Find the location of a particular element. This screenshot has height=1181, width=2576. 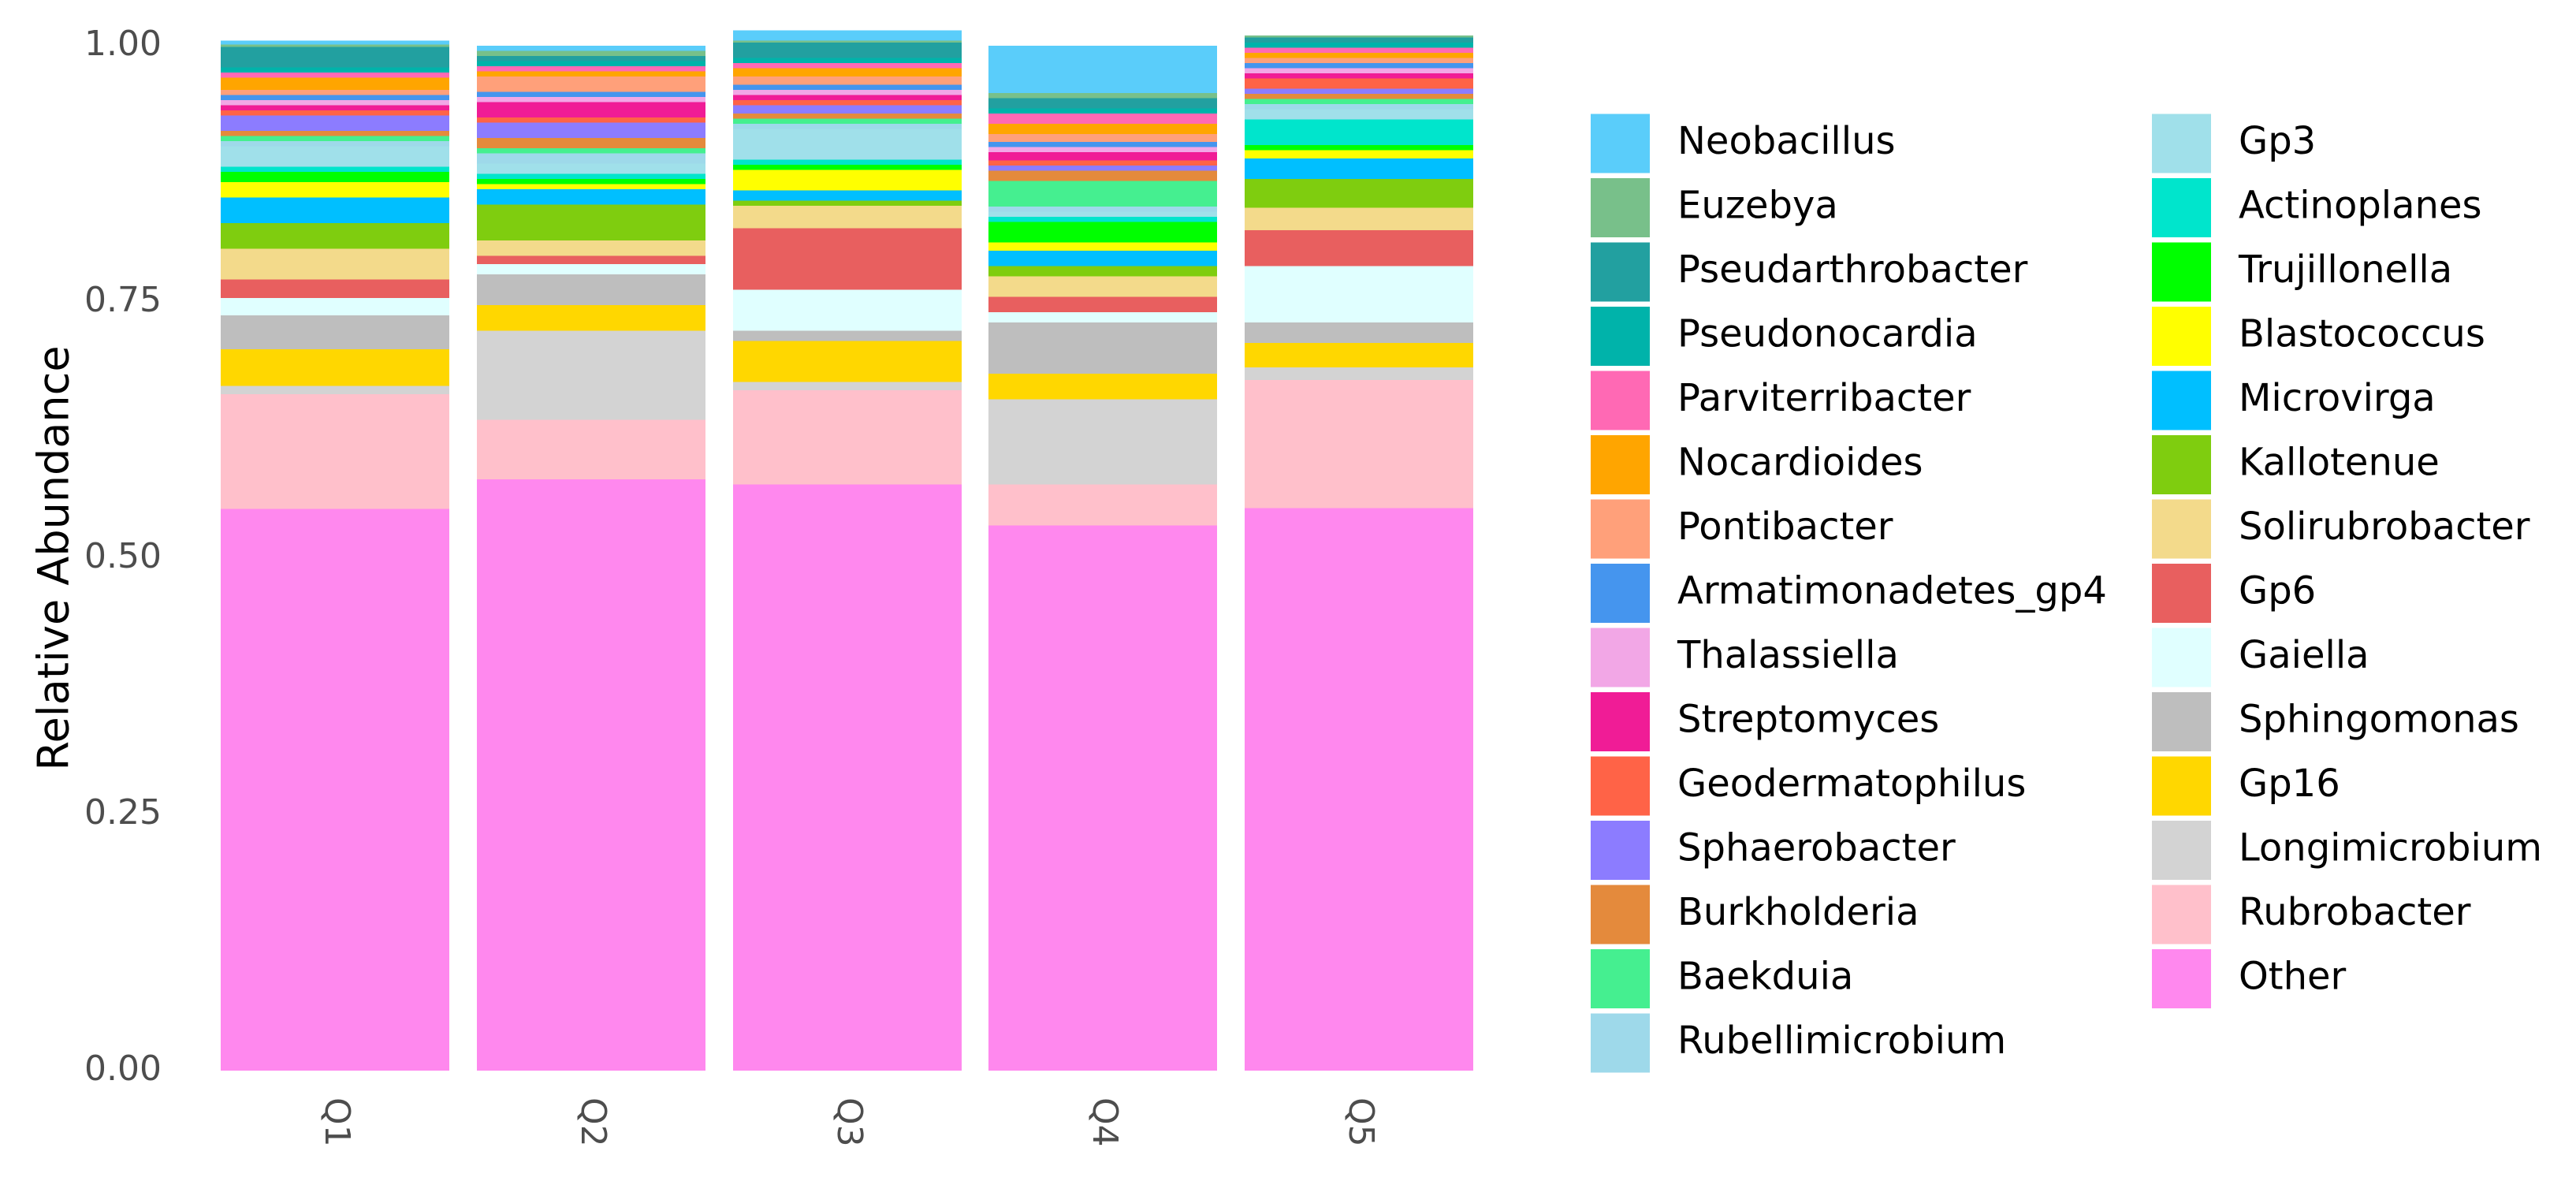

bar-segment-gp6 is located at coordinates (335, 288).